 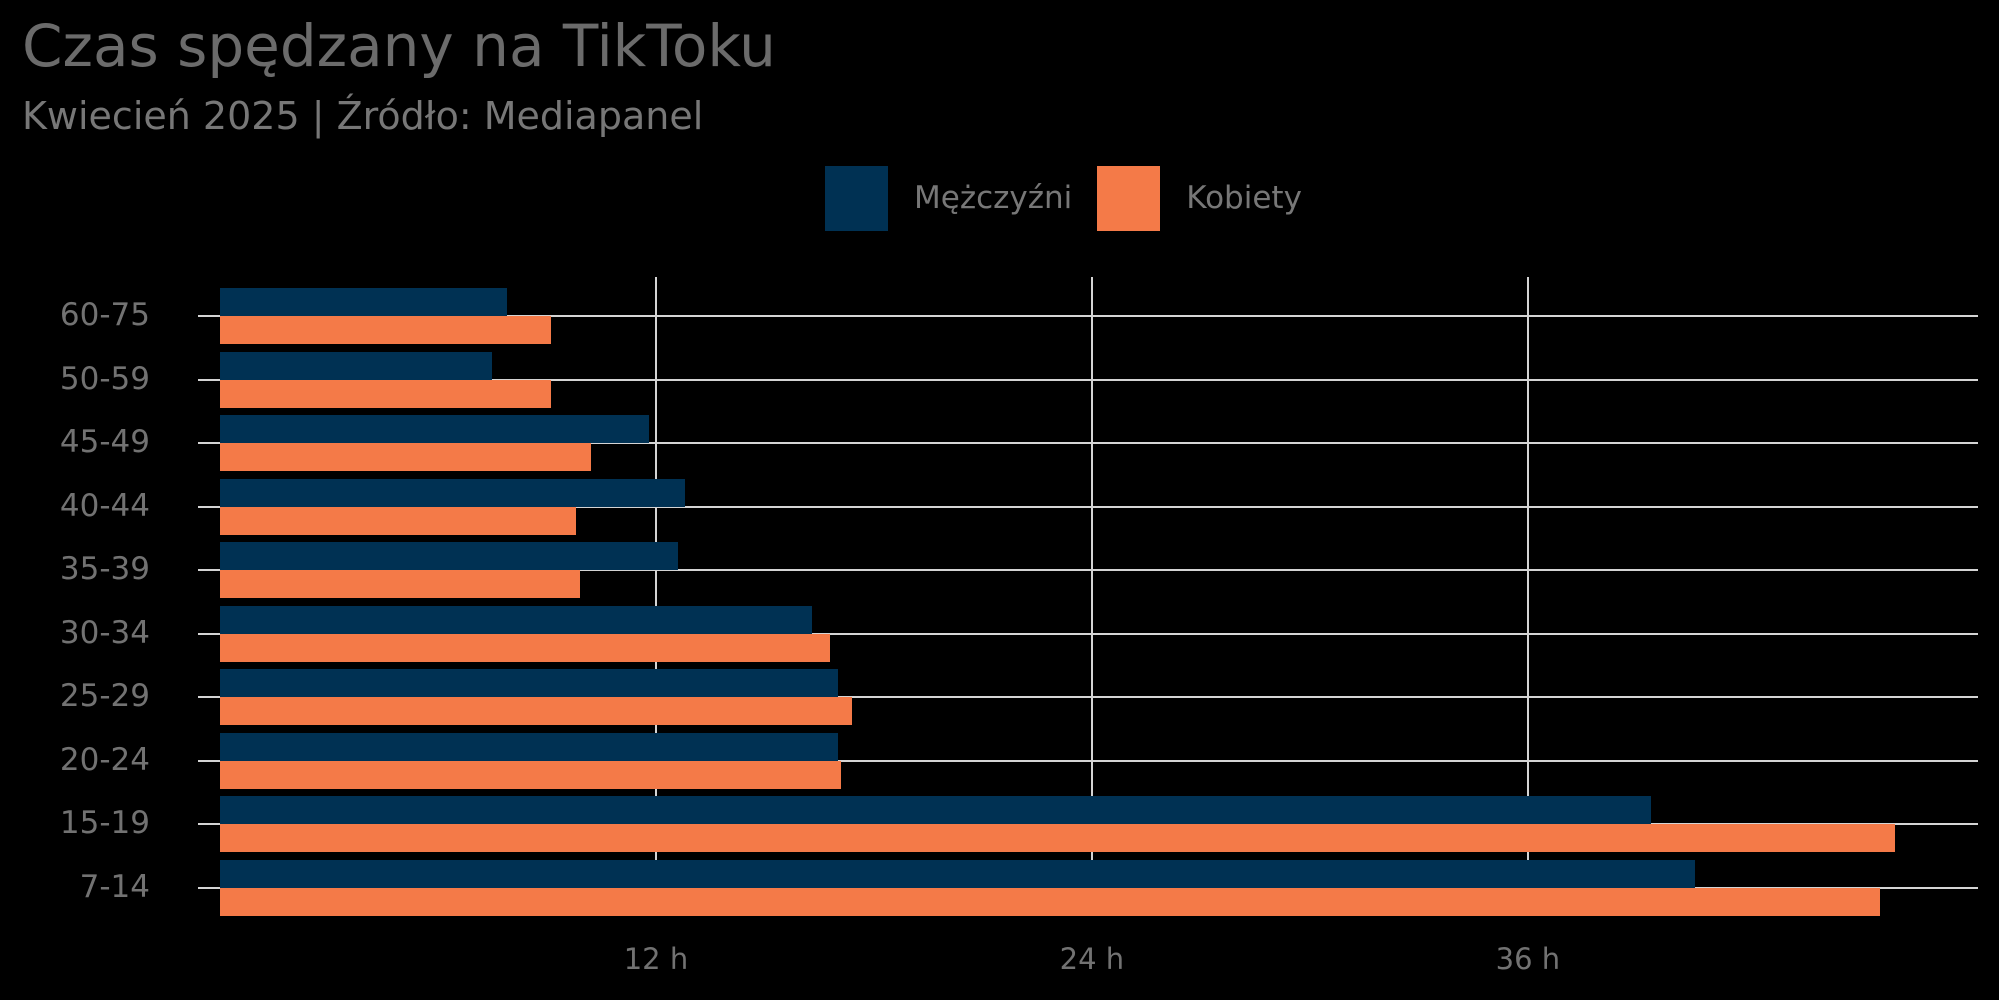 What do you see at coordinates (993, 198) in the screenshot?
I see `legend-label-men: Mężczyźni` at bounding box center [993, 198].